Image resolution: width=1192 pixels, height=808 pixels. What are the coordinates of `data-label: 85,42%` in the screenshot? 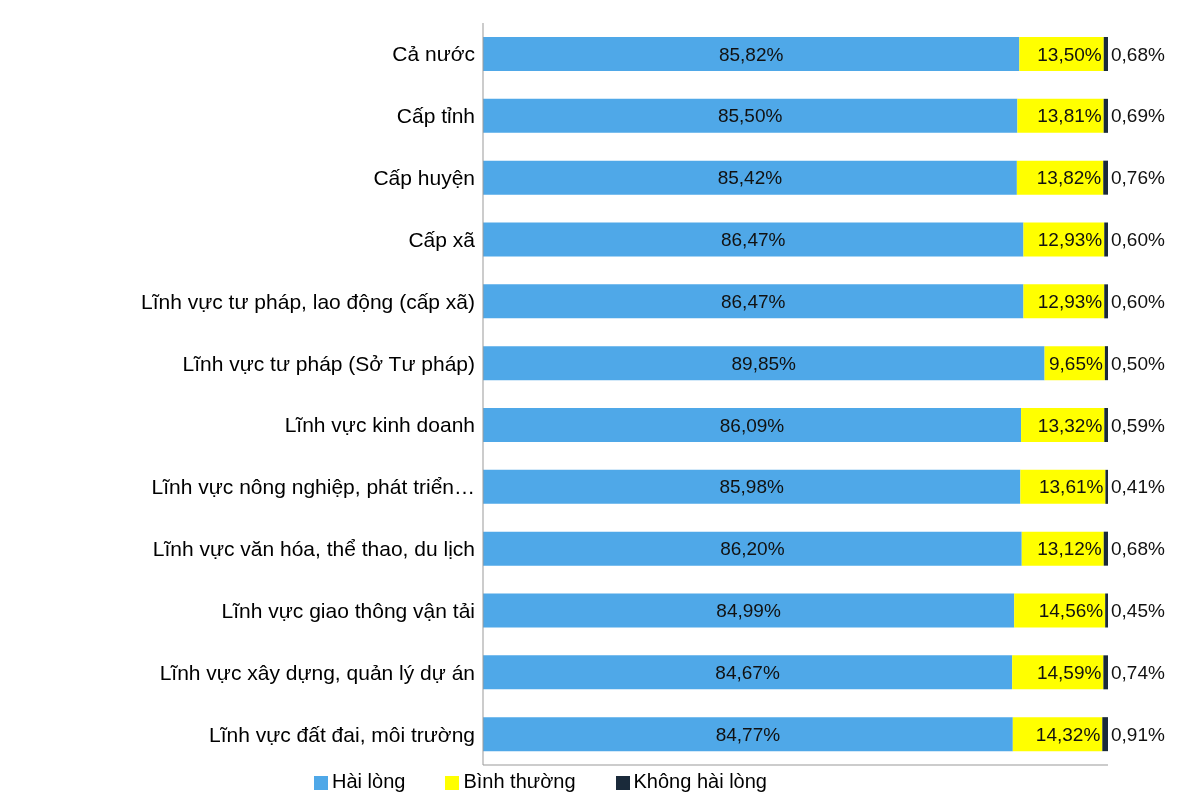 It's located at (750, 178).